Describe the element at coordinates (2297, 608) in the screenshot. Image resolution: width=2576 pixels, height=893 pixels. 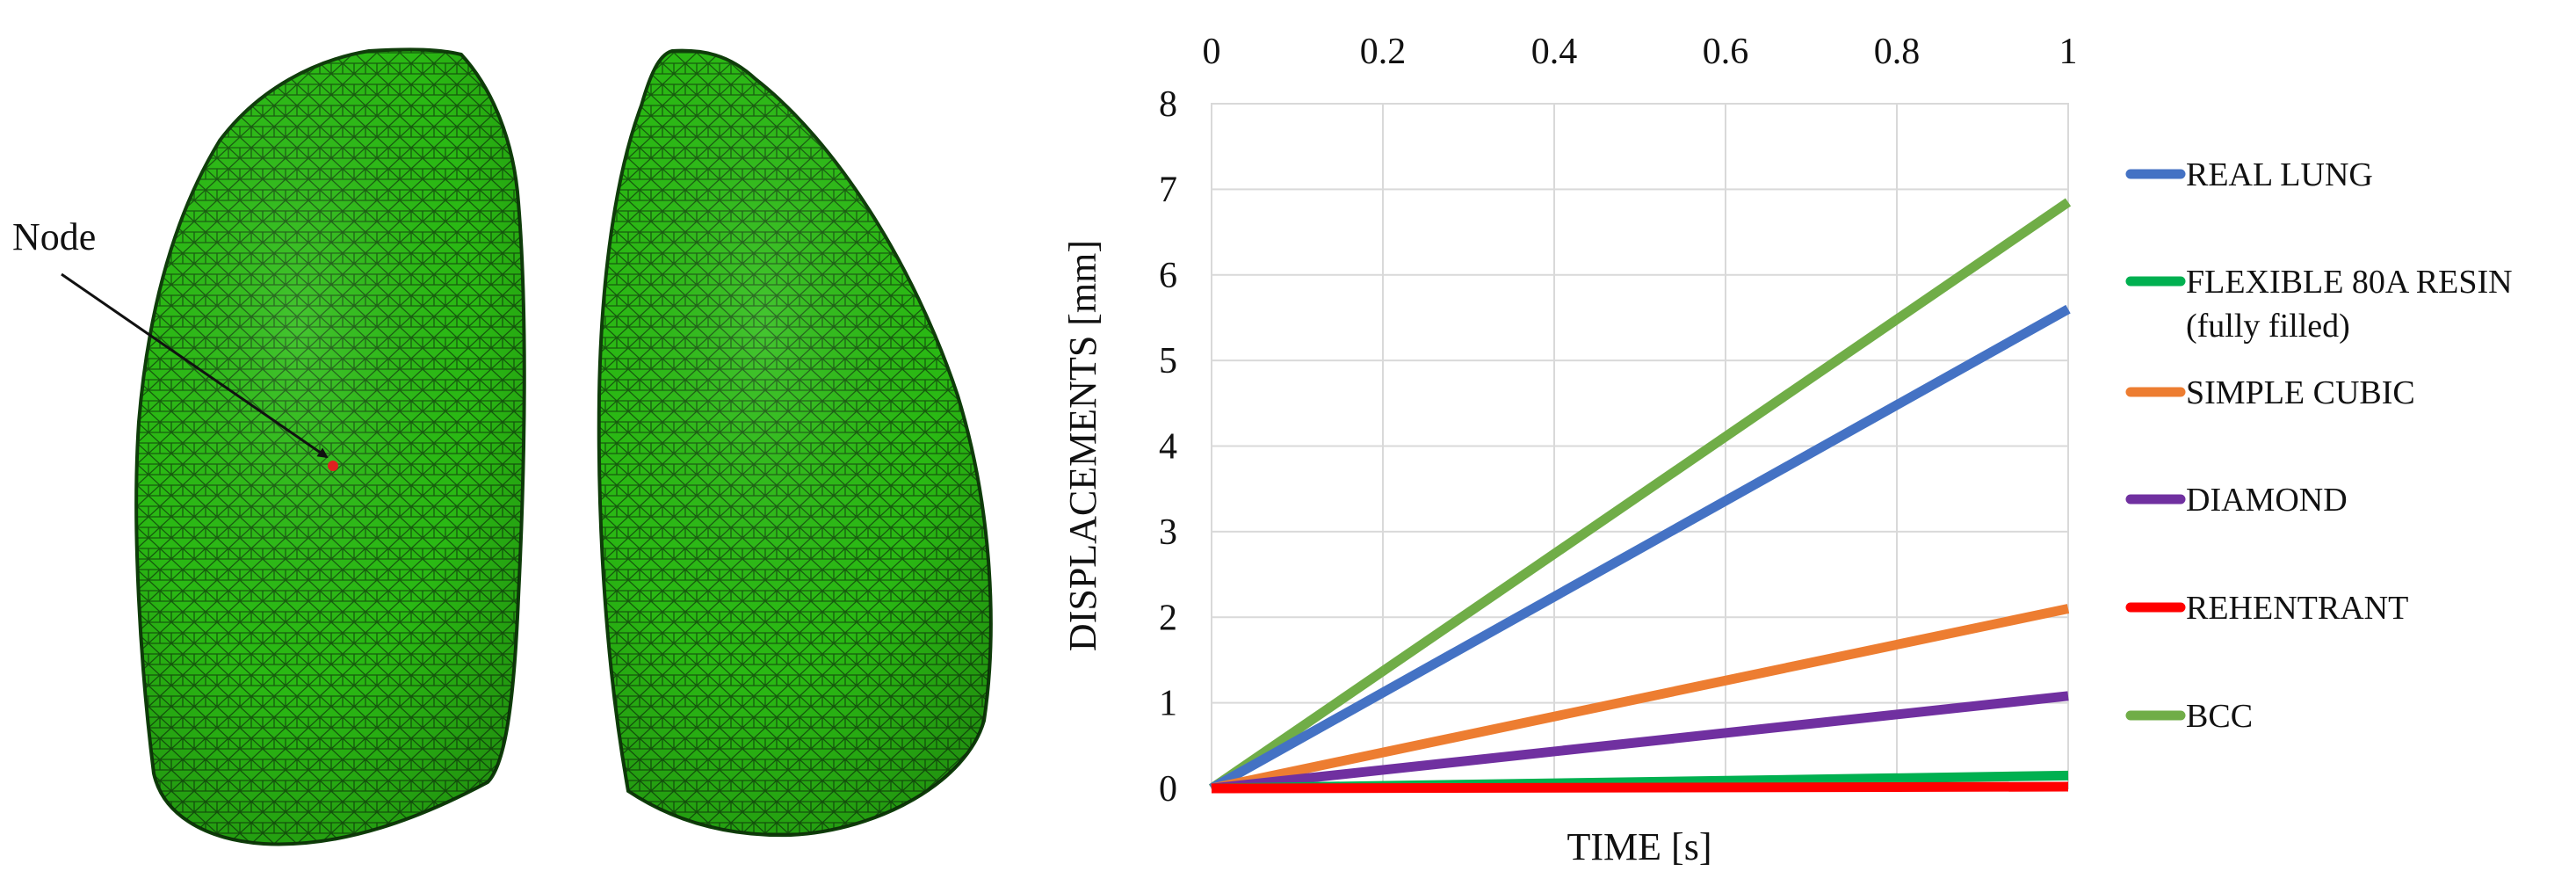
I see `legend-label: REHENTRANT` at that location.